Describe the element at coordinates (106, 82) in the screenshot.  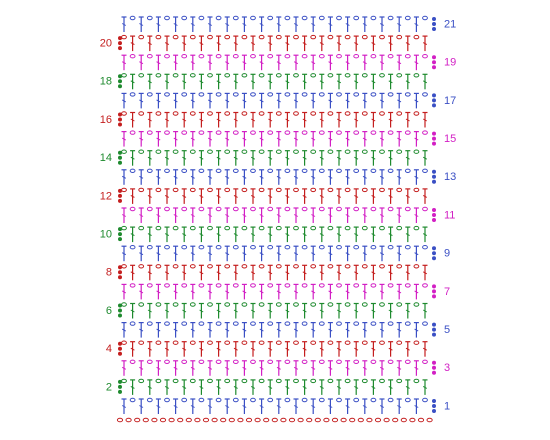
I see `row-number: 18` at that location.